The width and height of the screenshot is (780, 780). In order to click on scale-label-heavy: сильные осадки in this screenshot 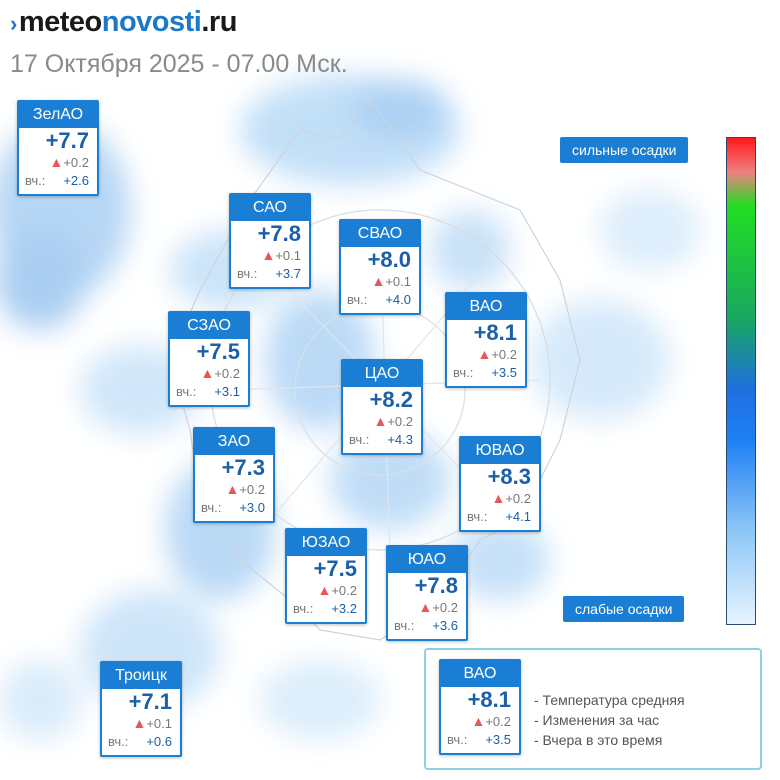, I will do `click(624, 150)`.